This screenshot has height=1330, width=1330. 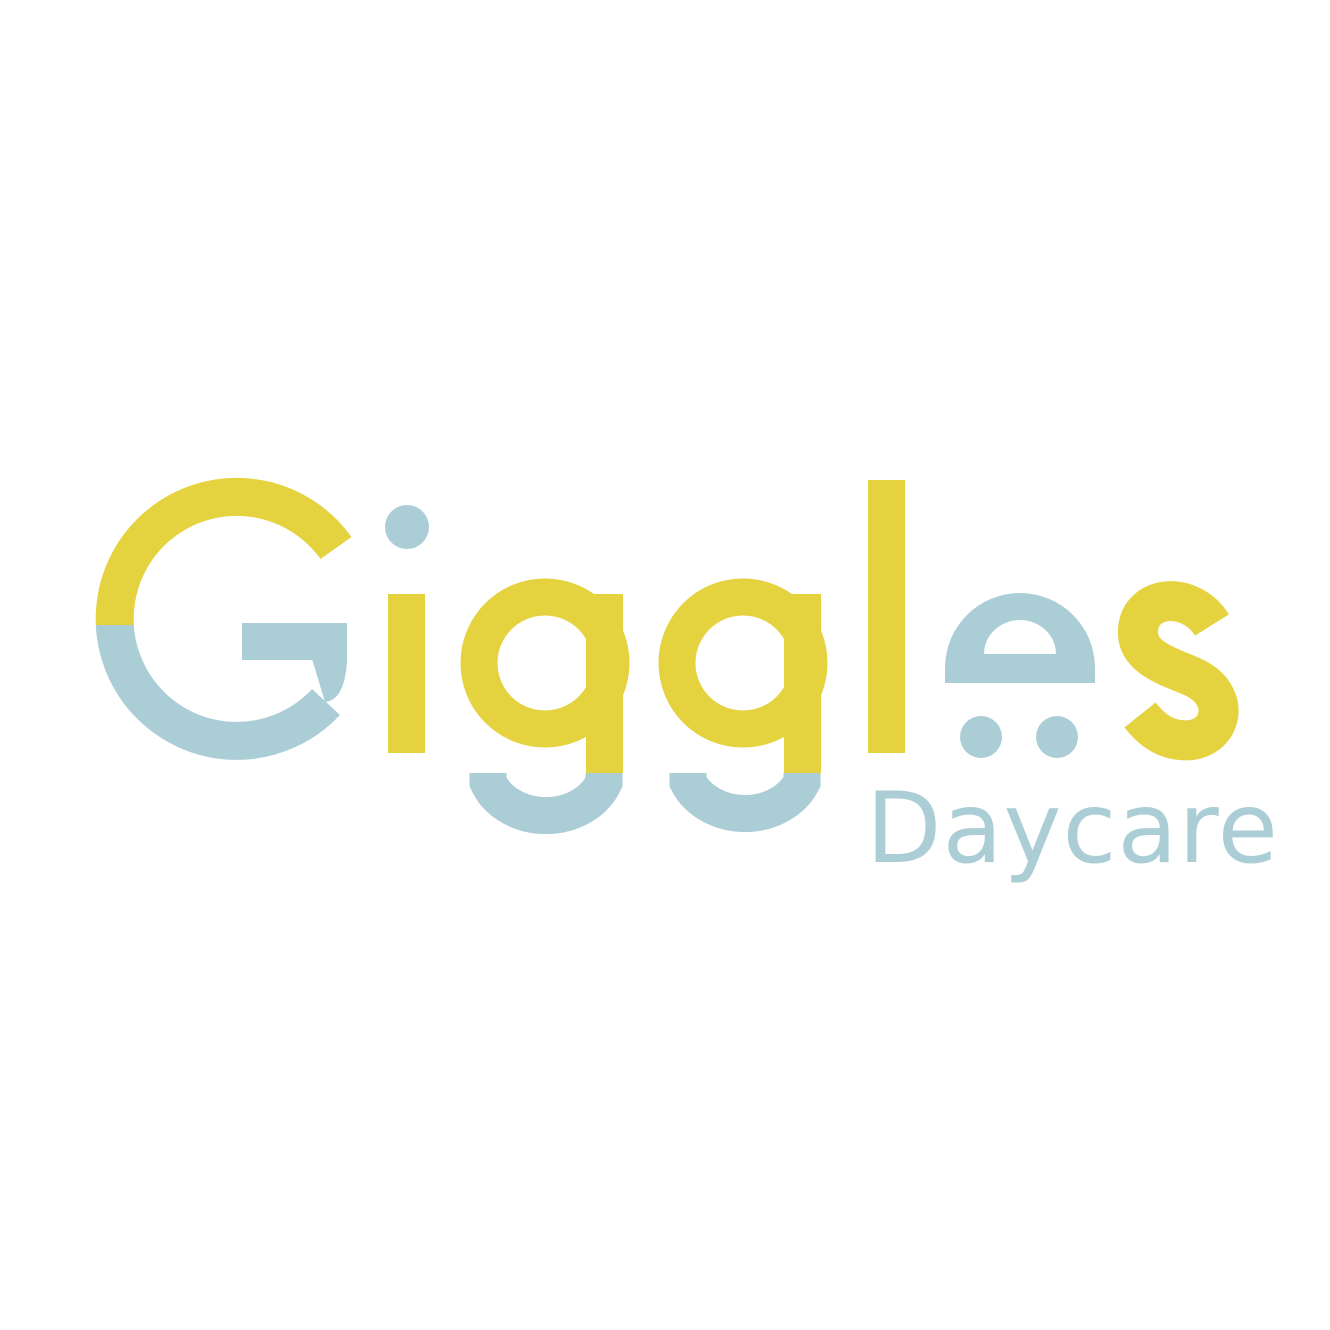 I want to click on letter-e, so click(x=1020, y=675).